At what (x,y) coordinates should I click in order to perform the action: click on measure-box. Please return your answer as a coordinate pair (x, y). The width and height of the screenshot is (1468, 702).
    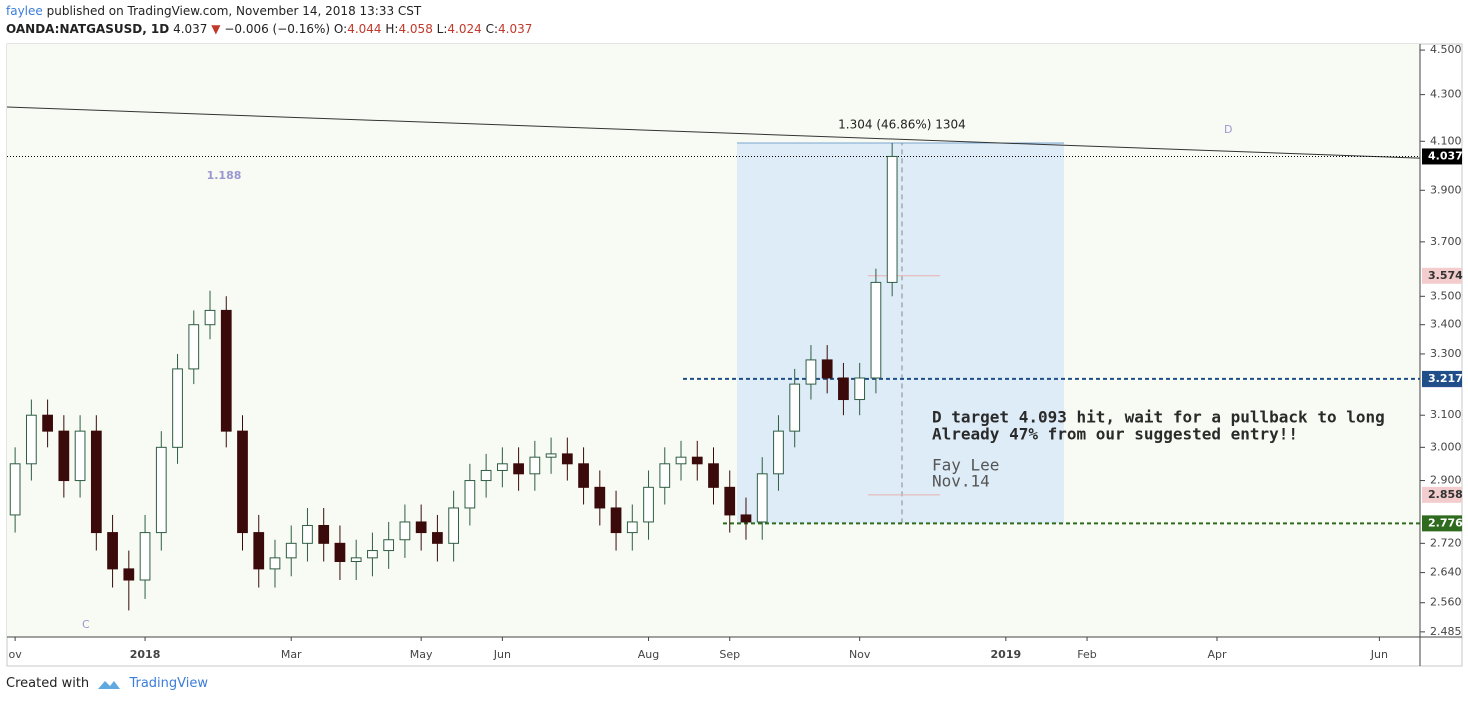
    Looking at the image, I should click on (900, 333).